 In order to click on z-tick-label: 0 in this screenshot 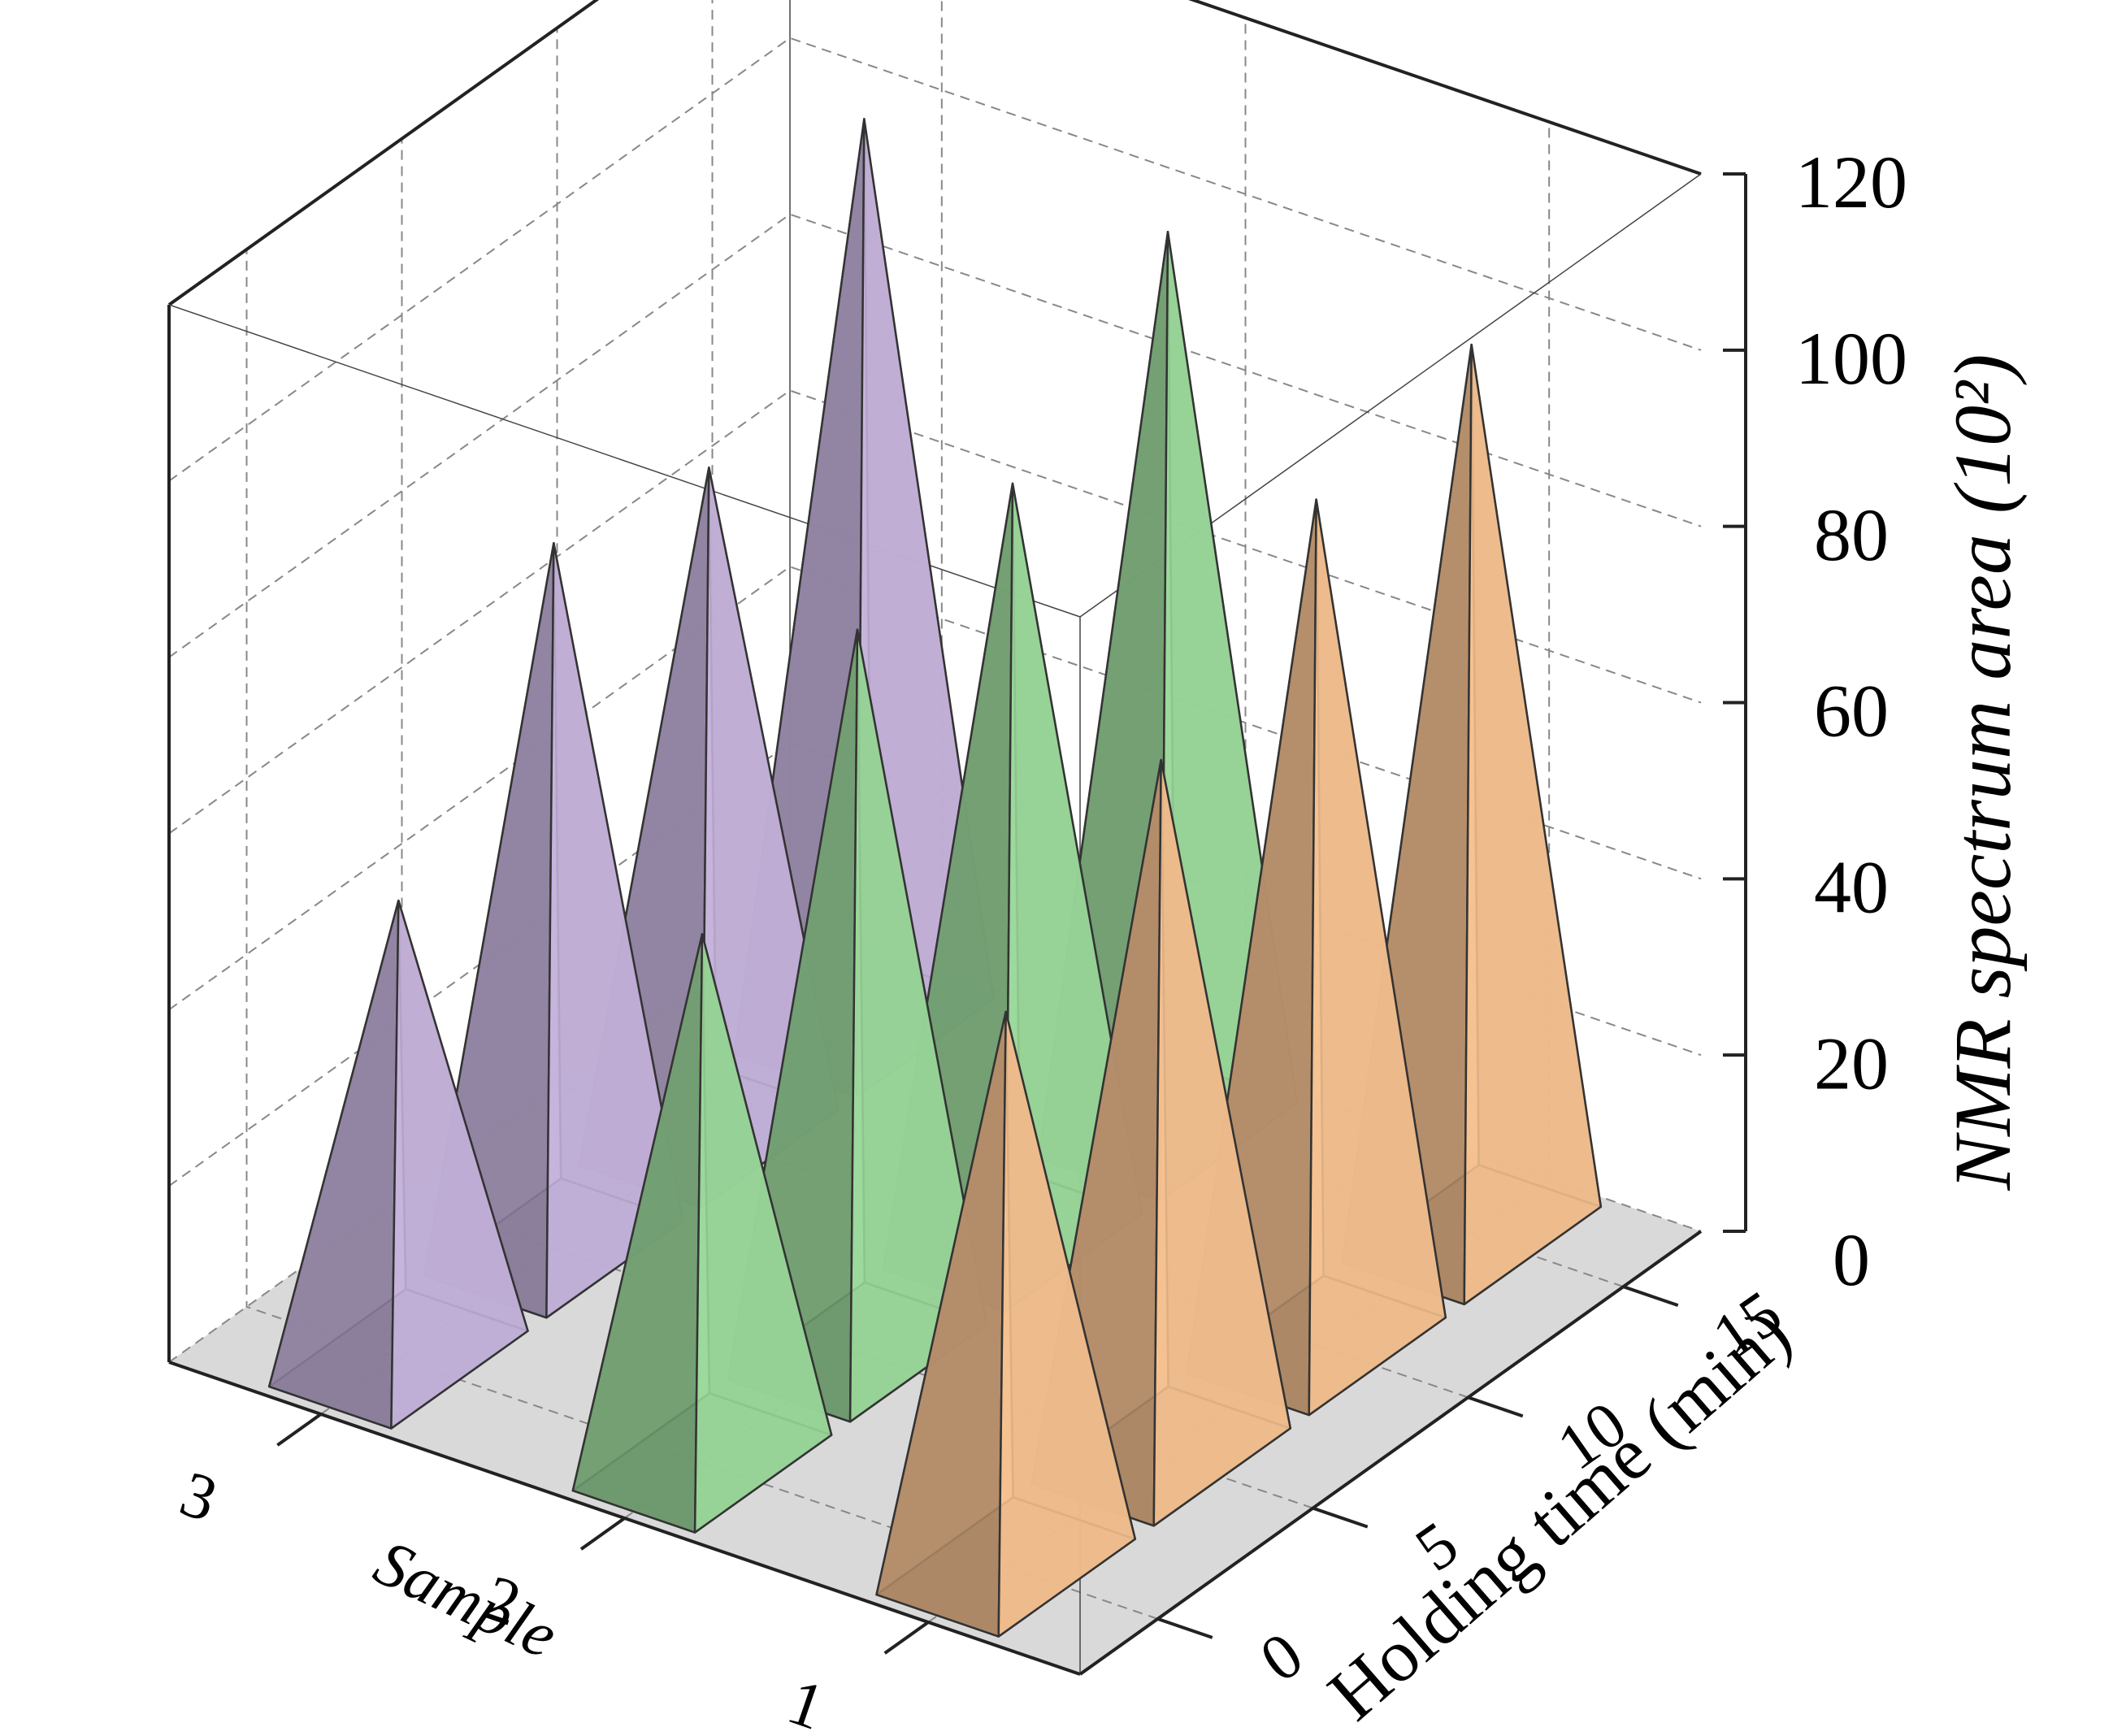, I will do `click(1851, 1259)`.